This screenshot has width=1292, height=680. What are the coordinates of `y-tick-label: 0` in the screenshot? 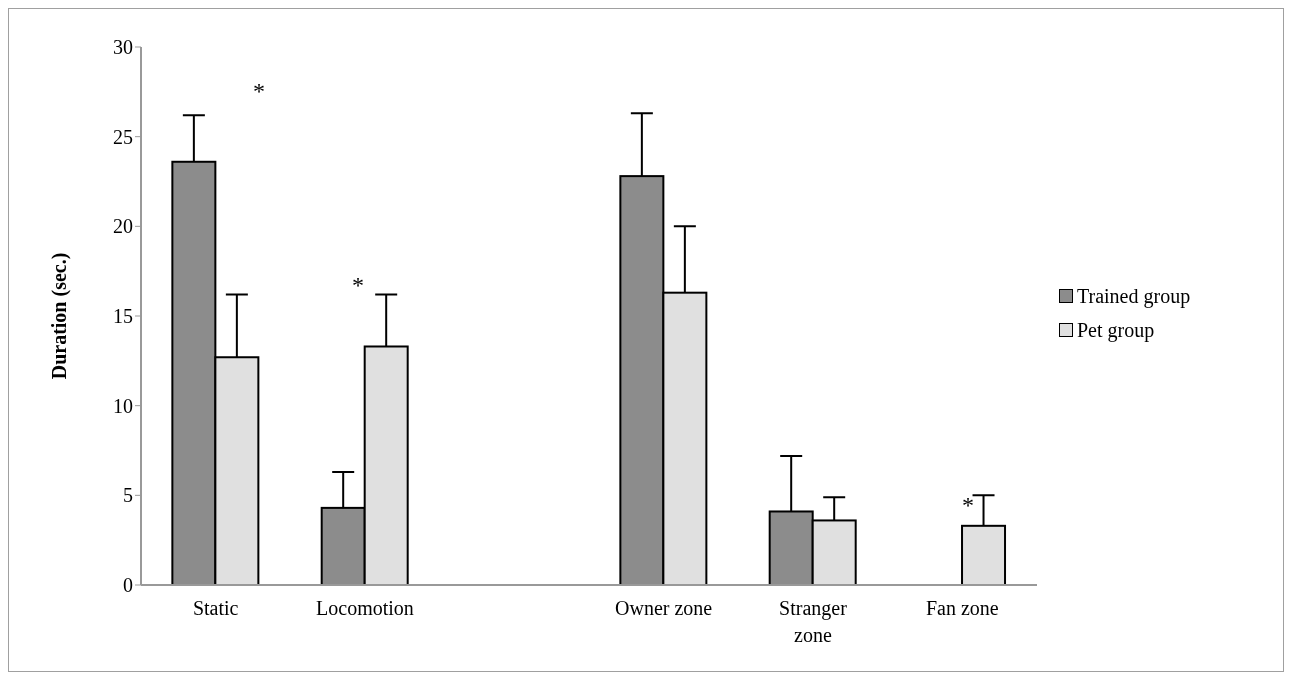 It's located at (128, 585).